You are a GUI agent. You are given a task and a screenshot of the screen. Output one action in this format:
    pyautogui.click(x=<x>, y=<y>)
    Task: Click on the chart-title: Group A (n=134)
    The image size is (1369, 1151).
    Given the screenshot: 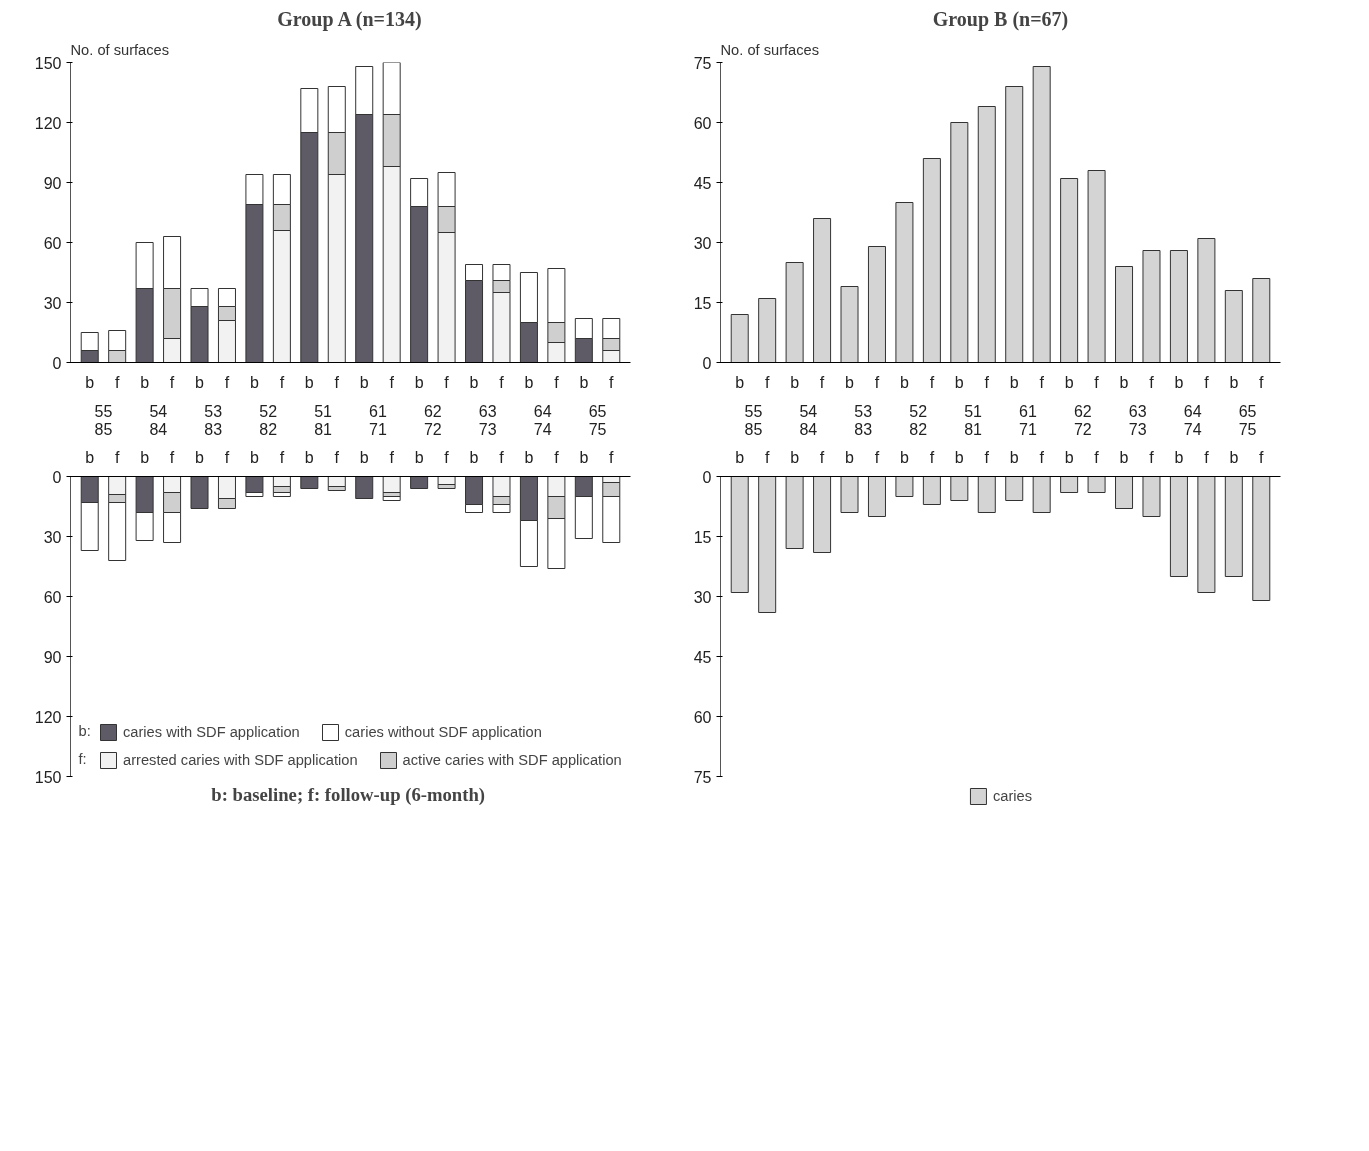 What is the action you would take?
    pyautogui.click(x=349, y=19)
    